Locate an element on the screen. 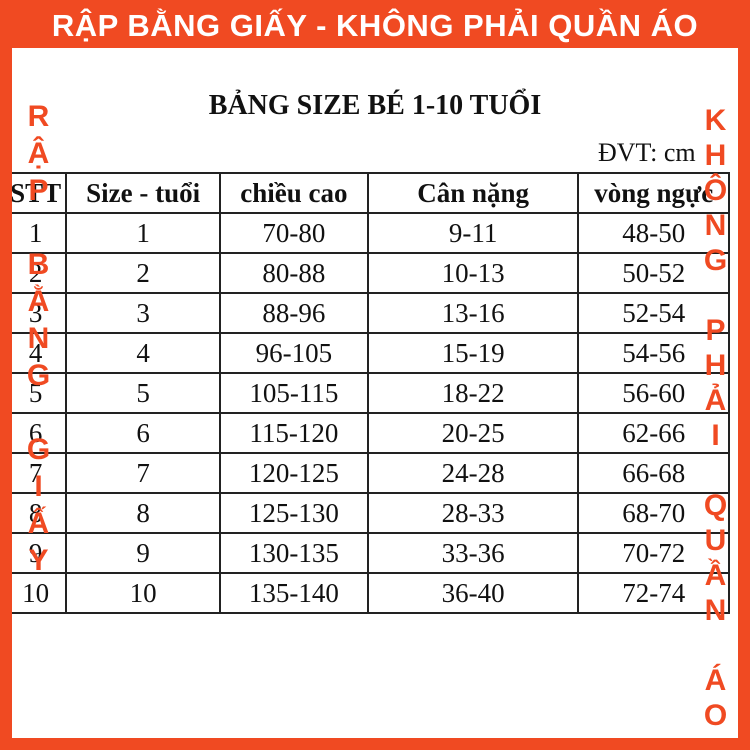 Image resolution: width=750 pixels, height=750 pixels. table-cell: 48-50 is located at coordinates (653, 233).